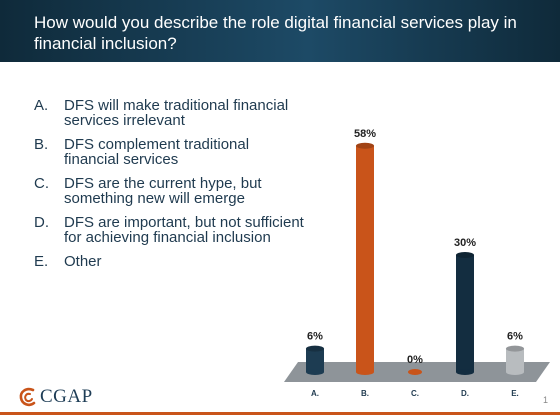 Image resolution: width=560 pixels, height=420 pixels. Describe the element at coordinates (315, 348) in the screenshot. I see `bar-top-A.` at that location.